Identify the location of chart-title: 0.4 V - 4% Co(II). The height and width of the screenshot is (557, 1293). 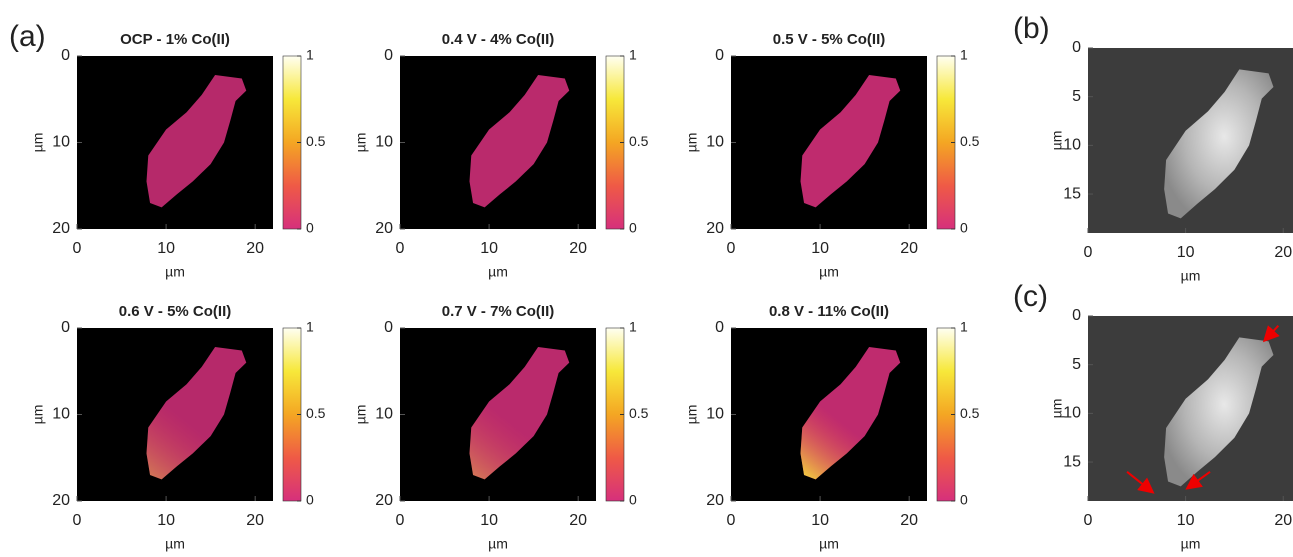
(498, 39).